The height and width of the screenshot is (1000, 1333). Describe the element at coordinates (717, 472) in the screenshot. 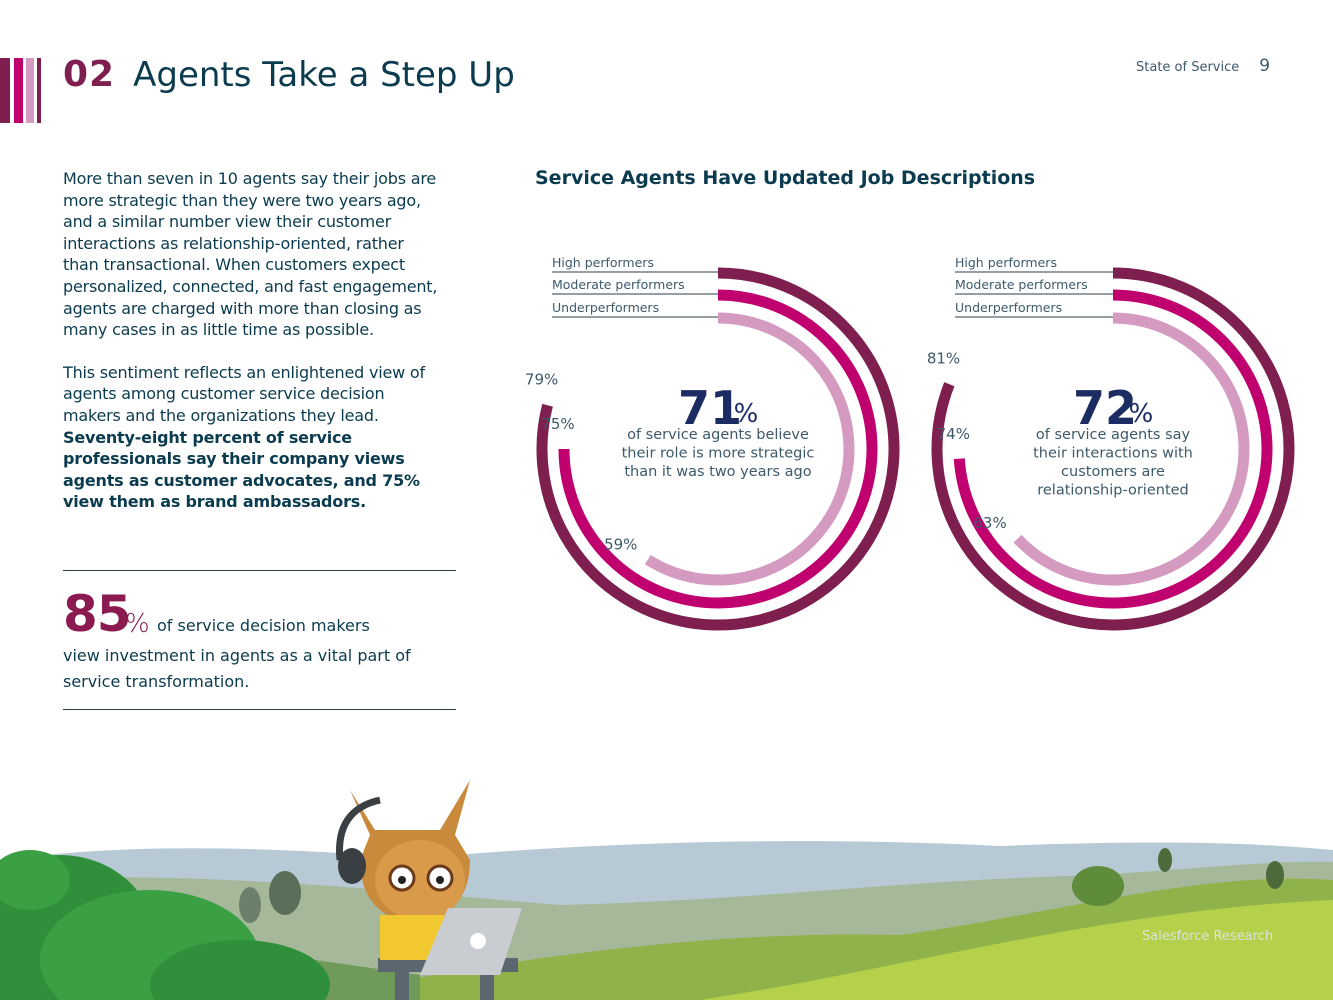

I see `headline-description-line: than it was two years ago` at that location.